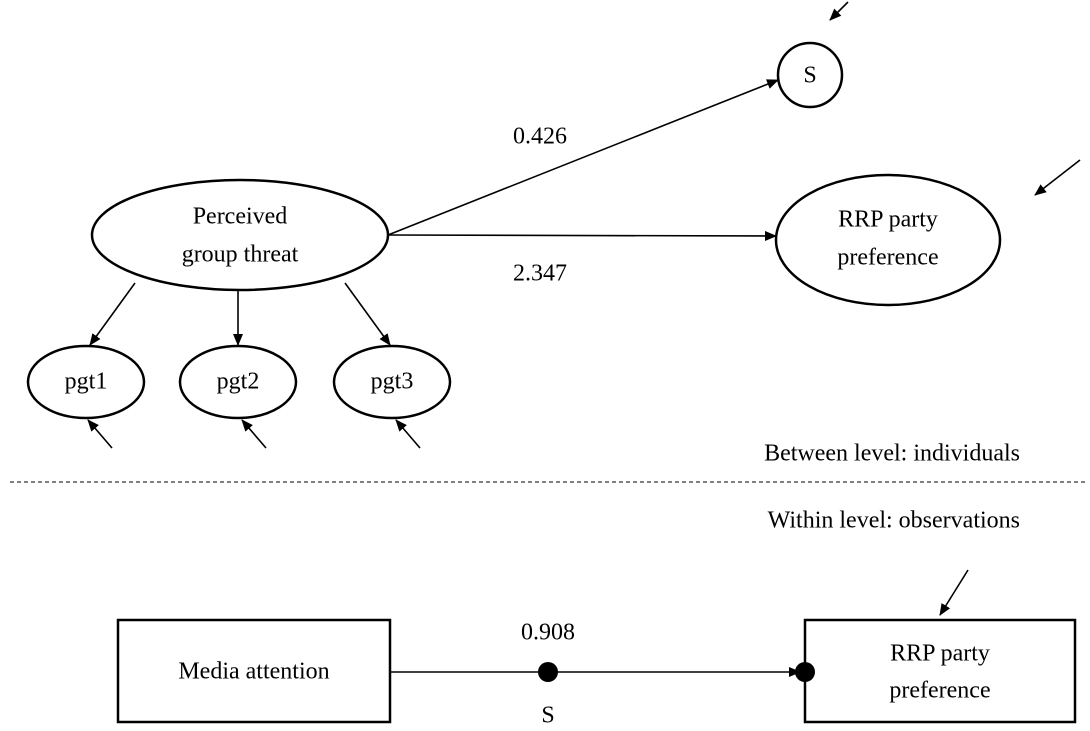 This screenshot has height=731, width=1090. What do you see at coordinates (892, 454) in the screenshot?
I see `level-label: Between level: individuals` at bounding box center [892, 454].